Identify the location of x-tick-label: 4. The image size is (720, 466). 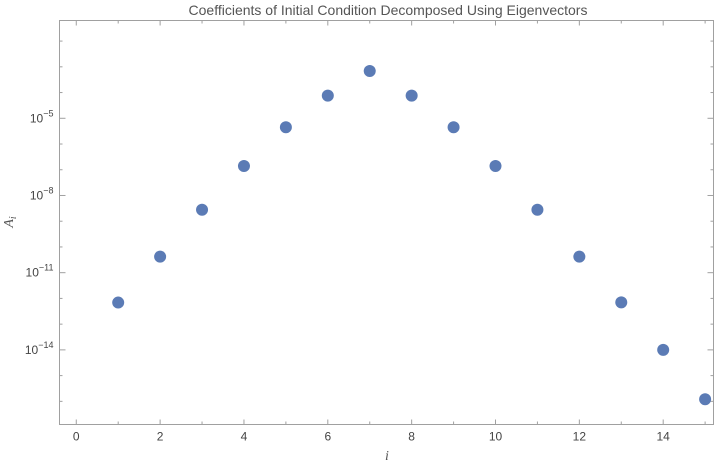
(244, 437).